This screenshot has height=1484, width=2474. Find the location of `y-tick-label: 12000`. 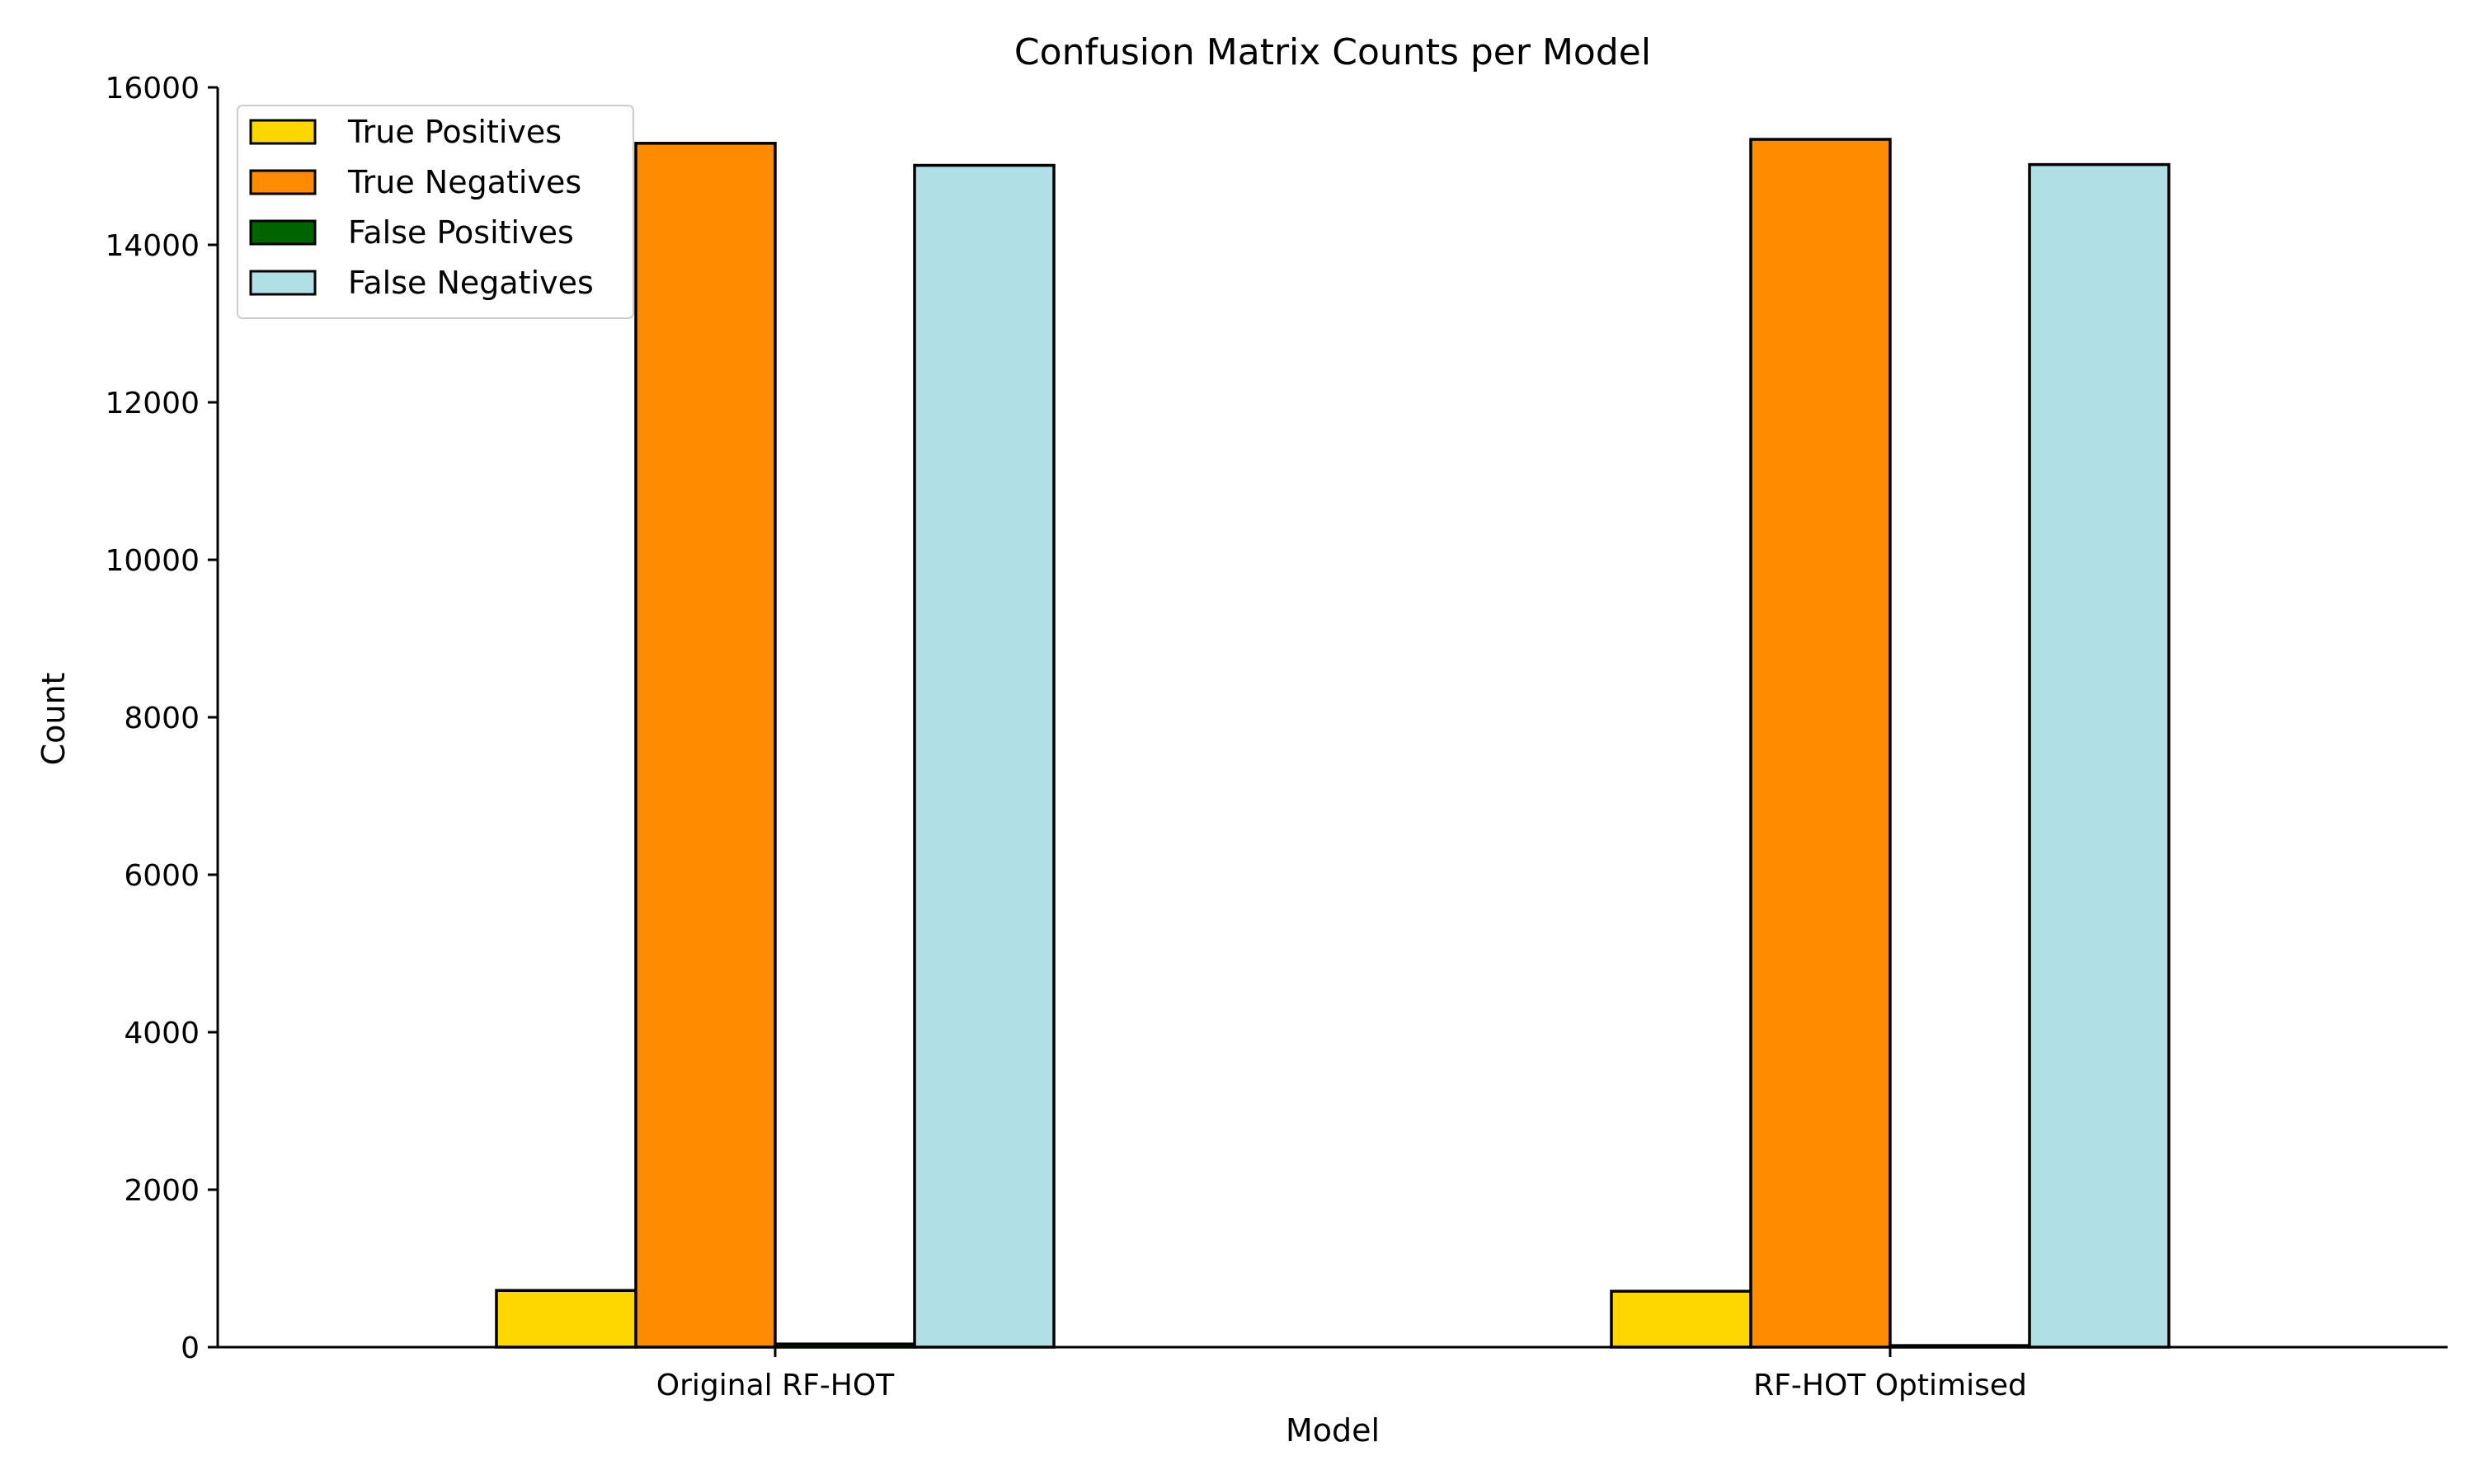

y-tick-label: 12000 is located at coordinates (152, 403).